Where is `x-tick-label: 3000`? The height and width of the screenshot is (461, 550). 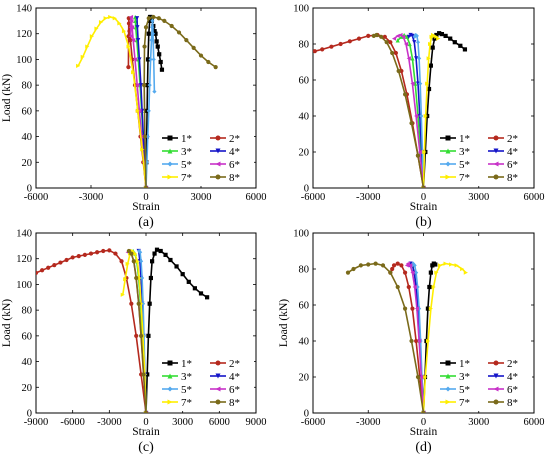 x-tick-label: 3000 is located at coordinates (201, 197).